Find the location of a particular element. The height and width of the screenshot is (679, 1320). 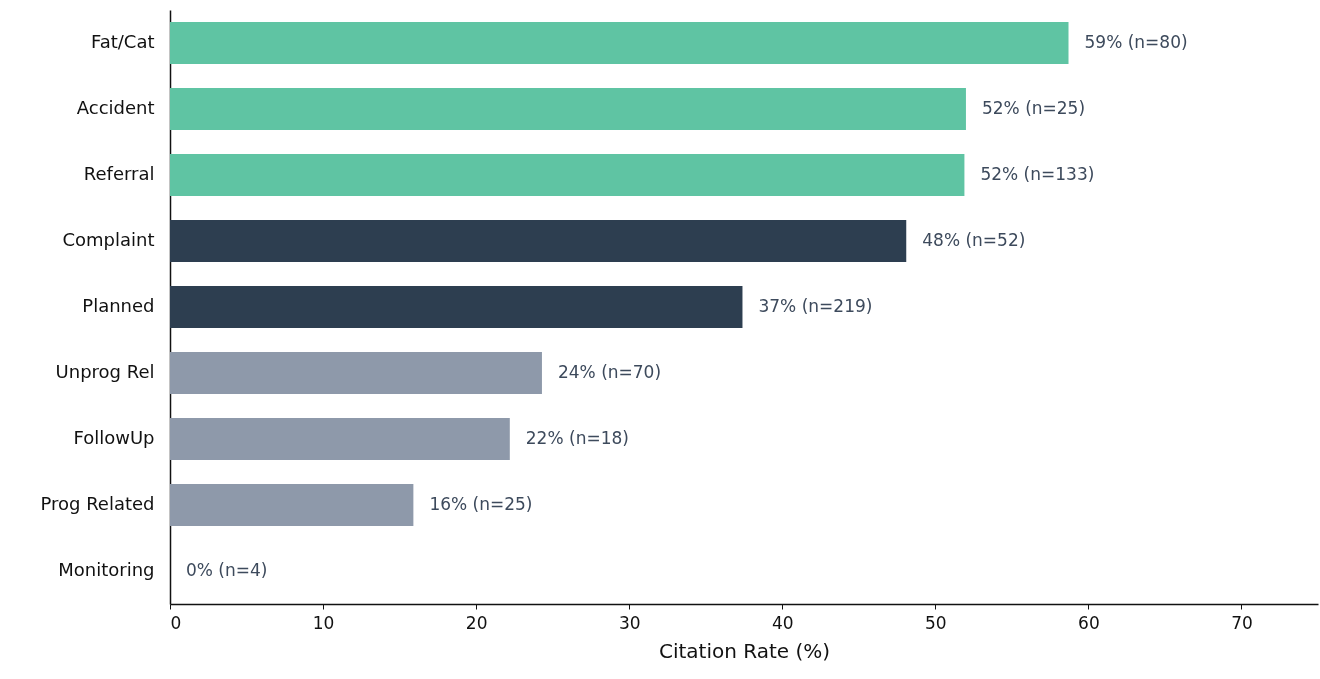

x-axis-title: Citation Rate (%) is located at coordinates (744, 650).